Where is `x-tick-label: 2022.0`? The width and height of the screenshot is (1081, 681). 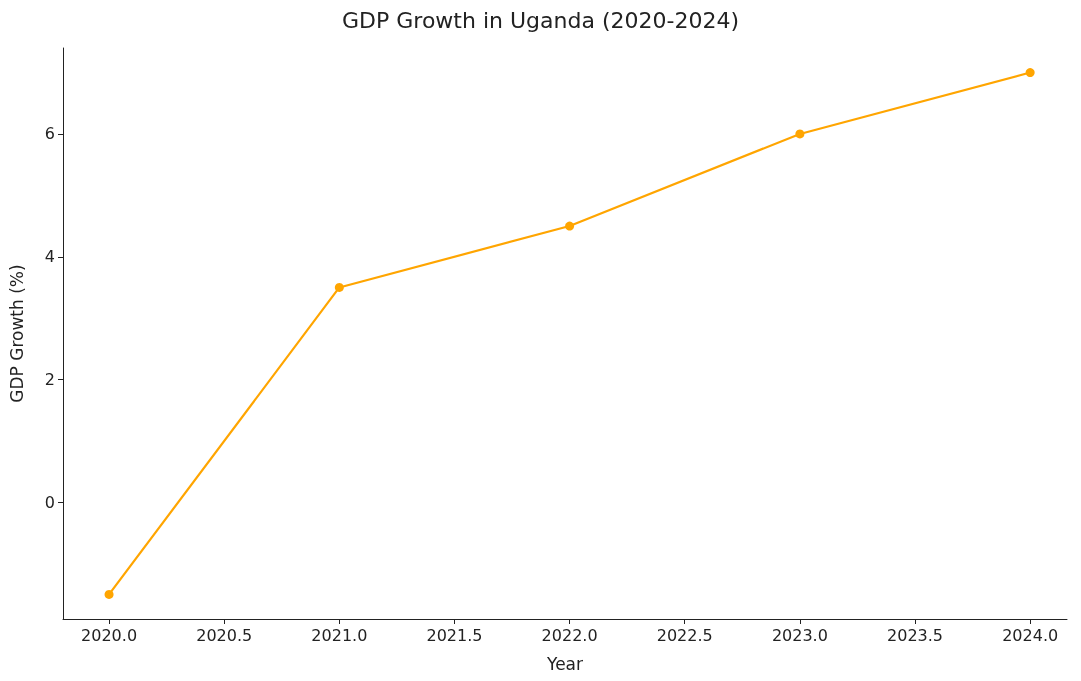
x-tick-label: 2022.0 is located at coordinates (569, 635).